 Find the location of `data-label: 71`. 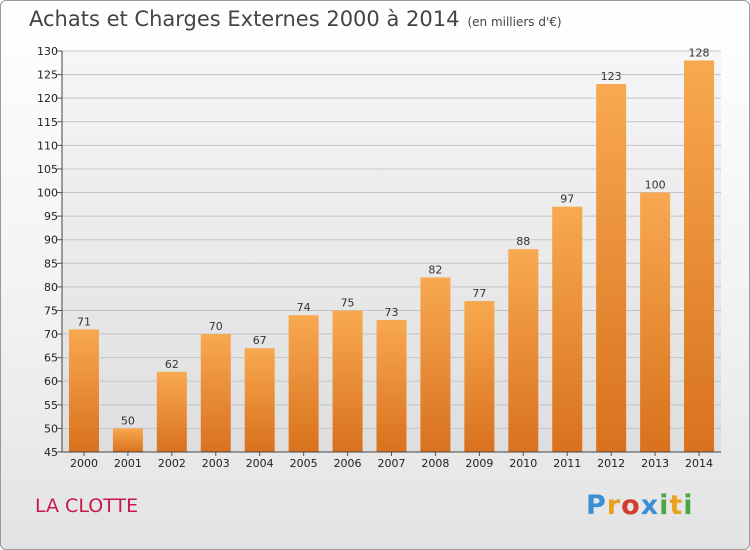

data-label: 71 is located at coordinates (84, 321).